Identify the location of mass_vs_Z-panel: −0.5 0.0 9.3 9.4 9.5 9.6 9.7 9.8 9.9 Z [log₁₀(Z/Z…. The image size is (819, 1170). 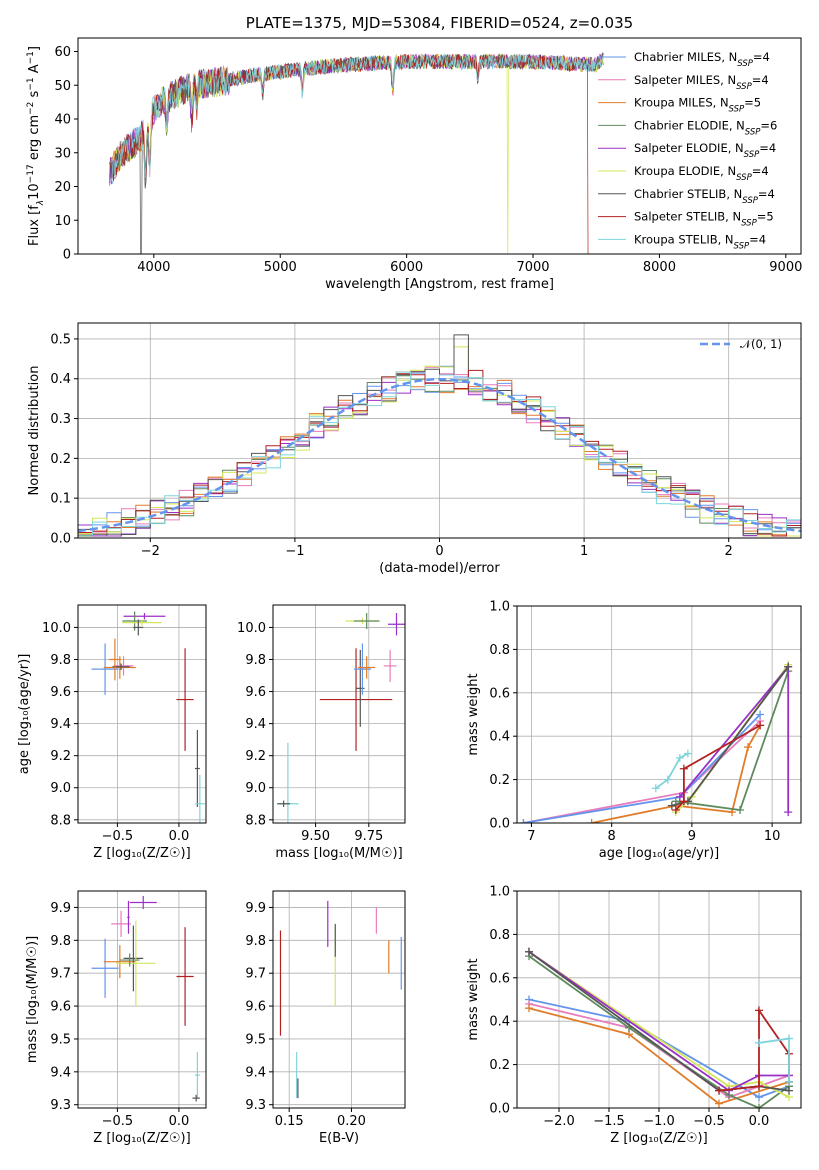
(116, 1018).